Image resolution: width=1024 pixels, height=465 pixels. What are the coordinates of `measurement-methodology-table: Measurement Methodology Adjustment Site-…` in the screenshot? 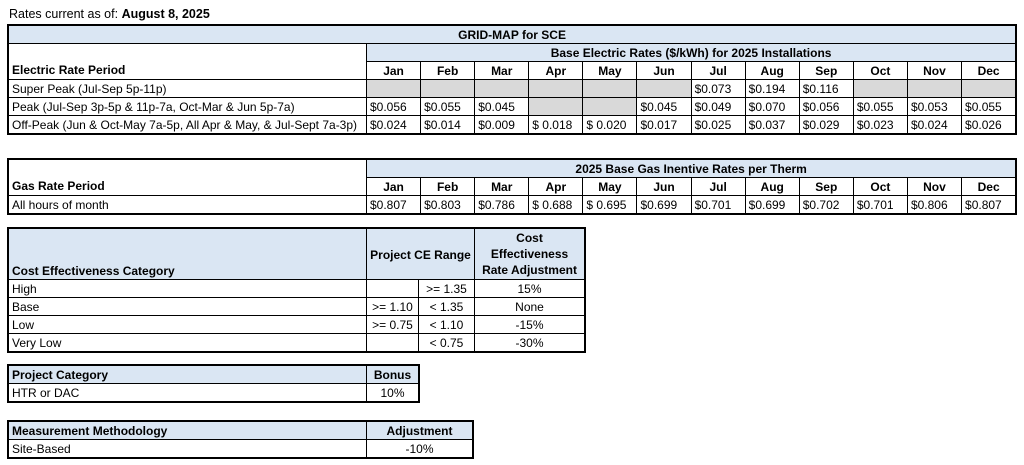 It's located at (240, 439).